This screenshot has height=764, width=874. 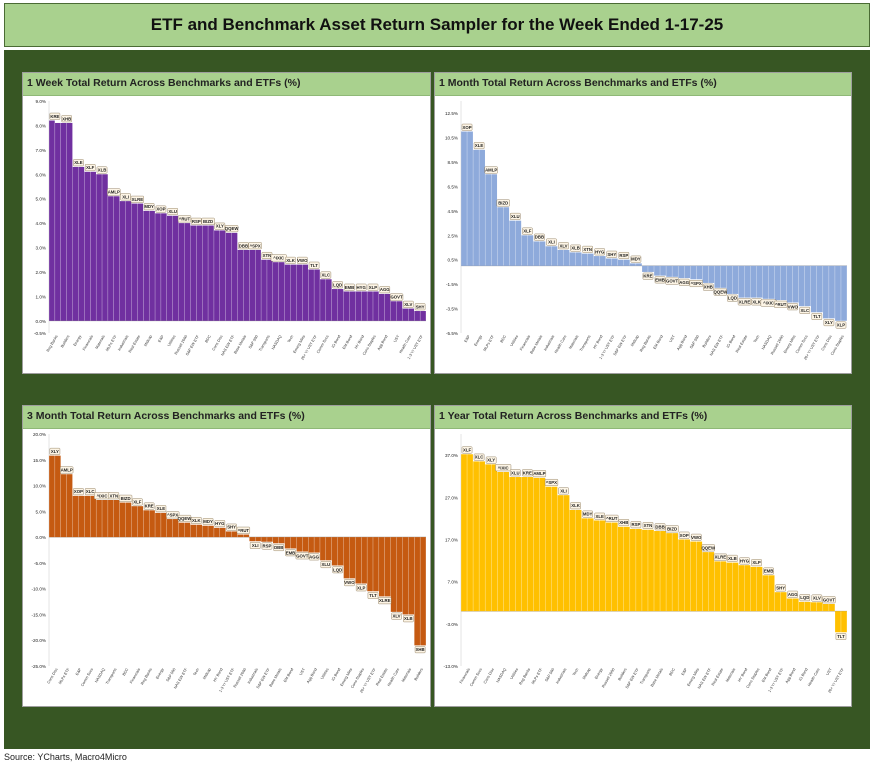 I want to click on ticker-label: XLK, so click(x=196, y=520).